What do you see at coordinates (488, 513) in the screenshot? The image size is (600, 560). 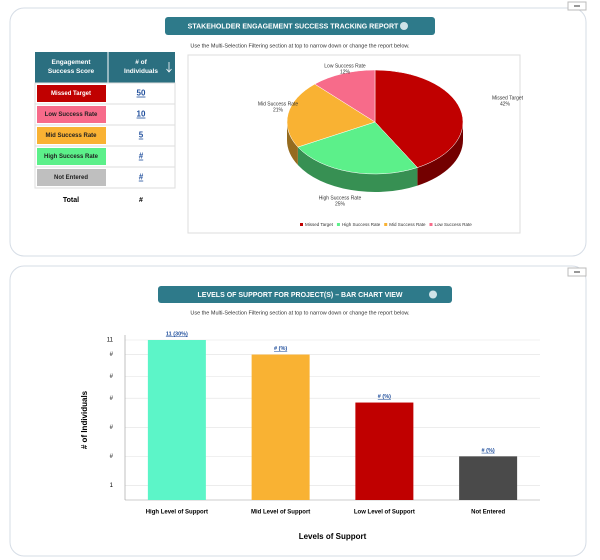 I see `x-tick-label: Not Entered` at bounding box center [488, 513].